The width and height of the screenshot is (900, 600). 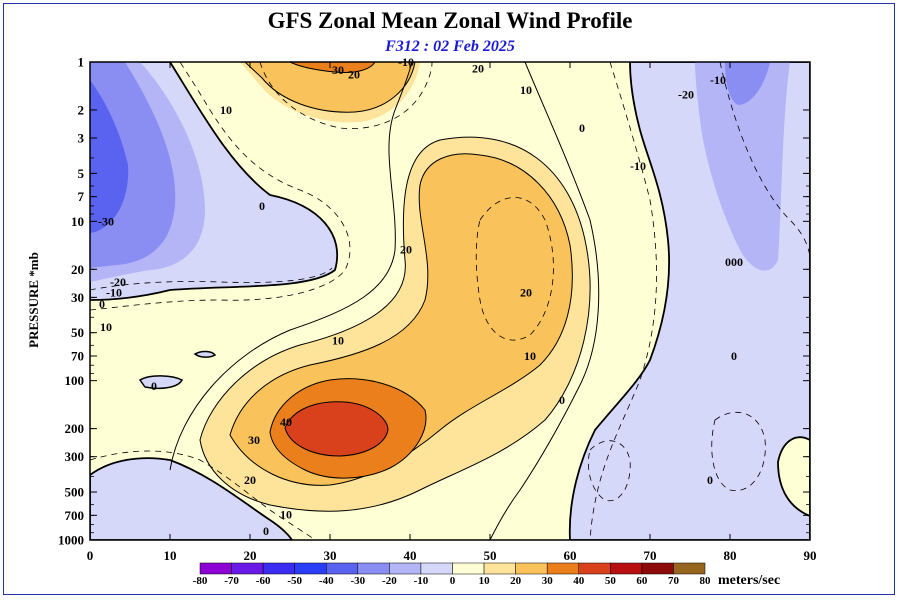 I want to click on fill-30-40-top, so click(x=332, y=67).